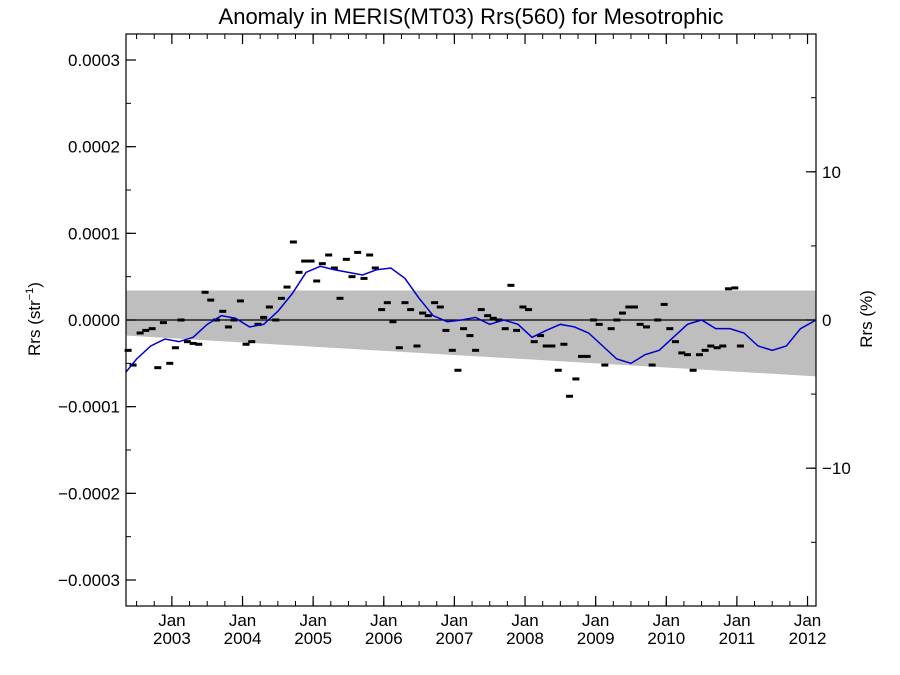  Describe the element at coordinates (808, 638) in the screenshot. I see `x-tick-year: 2012` at that location.